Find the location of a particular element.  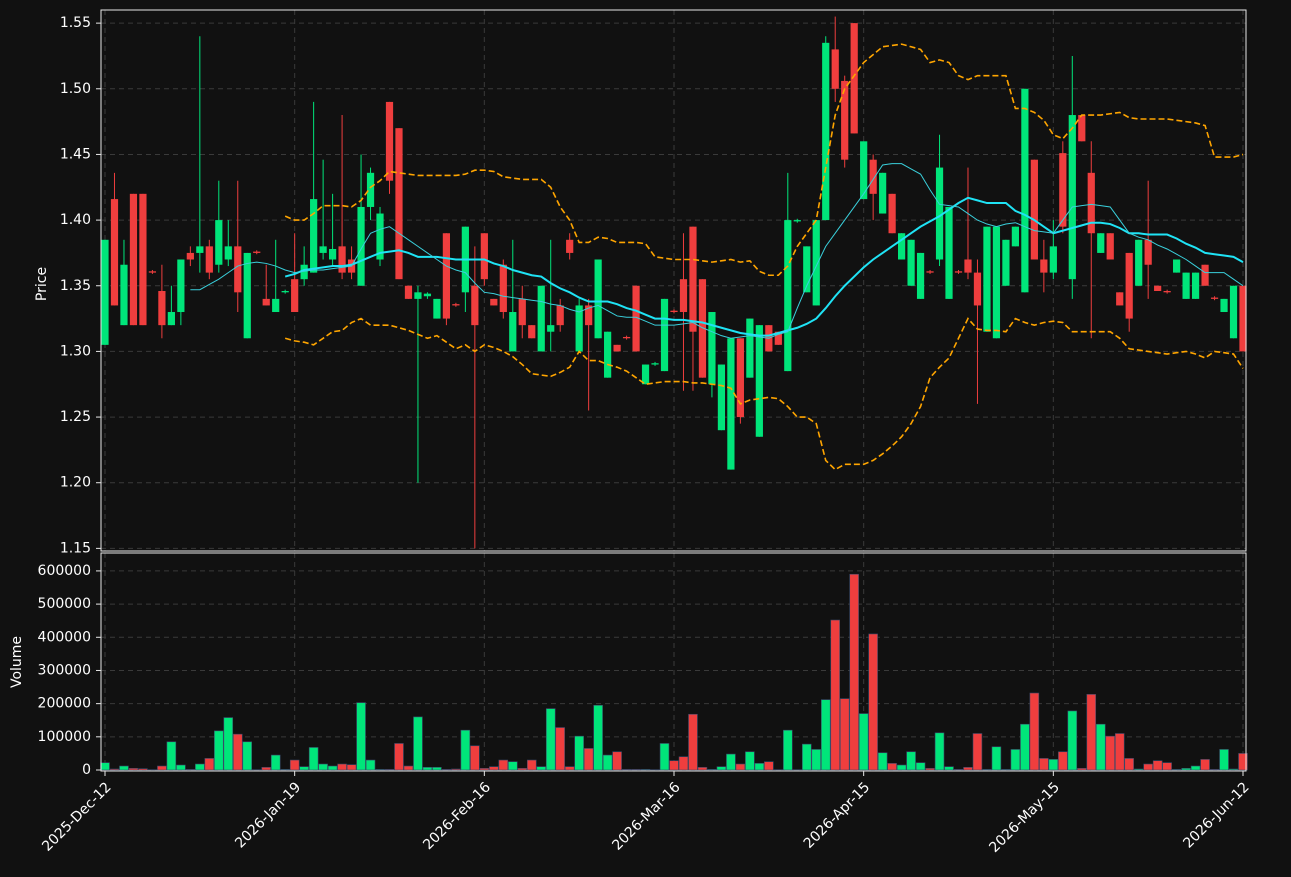

y-axis-label: Price is located at coordinates (42, 284).